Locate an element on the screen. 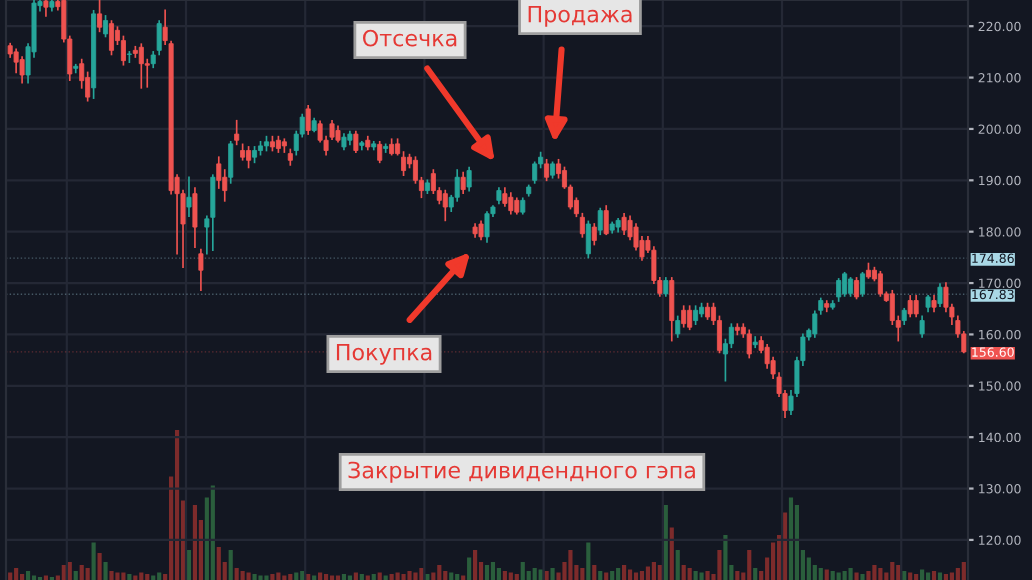 The width and height of the screenshot is (1032, 580). annotation: Продажа is located at coordinates (580, 16).